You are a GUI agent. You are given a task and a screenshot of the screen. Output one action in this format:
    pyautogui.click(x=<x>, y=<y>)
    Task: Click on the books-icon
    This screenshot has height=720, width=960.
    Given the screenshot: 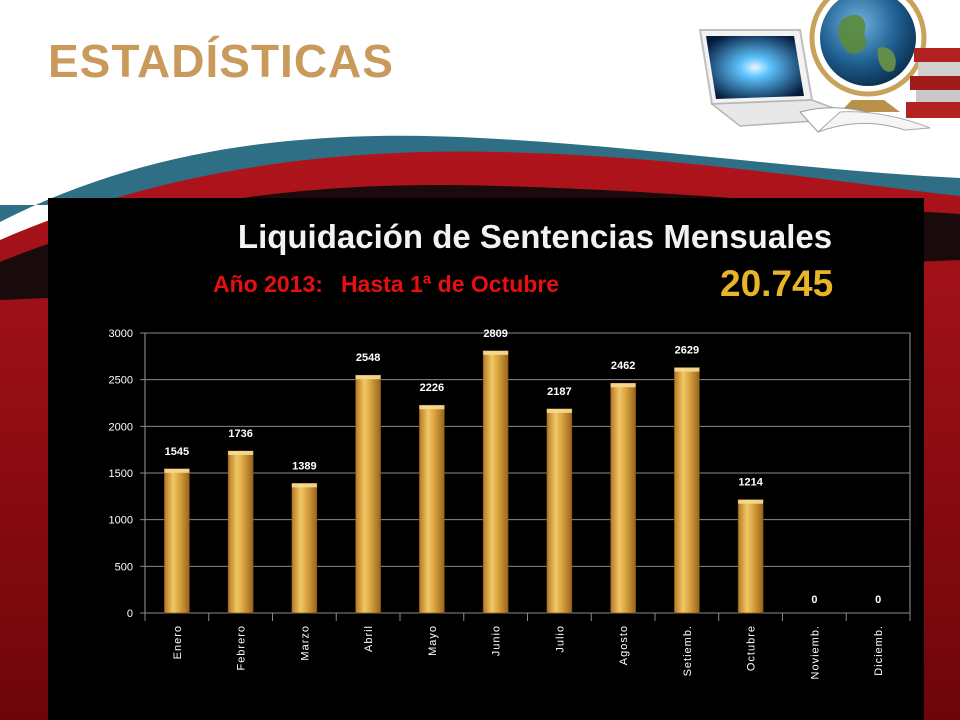 What is the action you would take?
    pyautogui.click(x=879, y=90)
    